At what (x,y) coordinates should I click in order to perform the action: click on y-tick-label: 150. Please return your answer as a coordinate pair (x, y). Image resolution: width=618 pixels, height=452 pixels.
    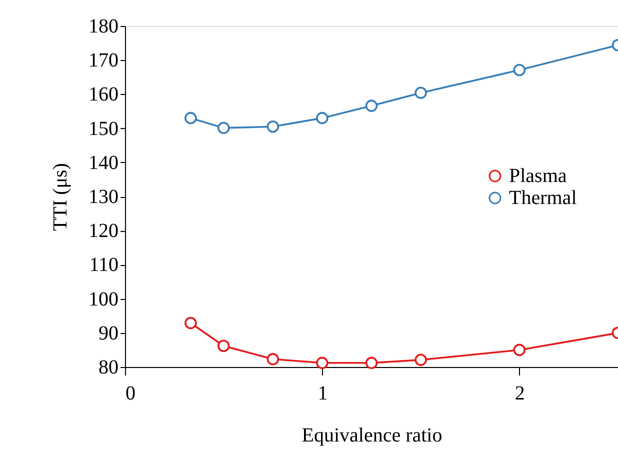
    Looking at the image, I should click on (103, 129).